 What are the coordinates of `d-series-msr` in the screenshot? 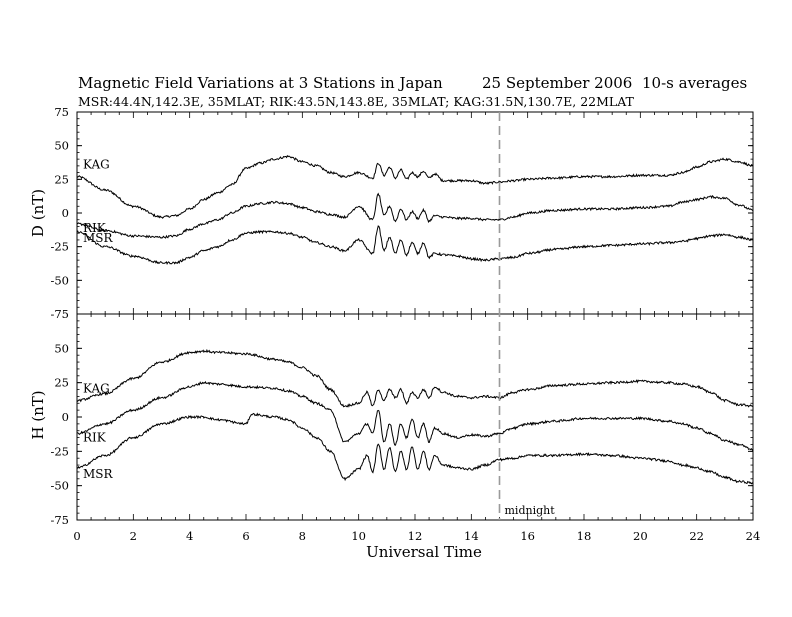 It's located at (415, 245).